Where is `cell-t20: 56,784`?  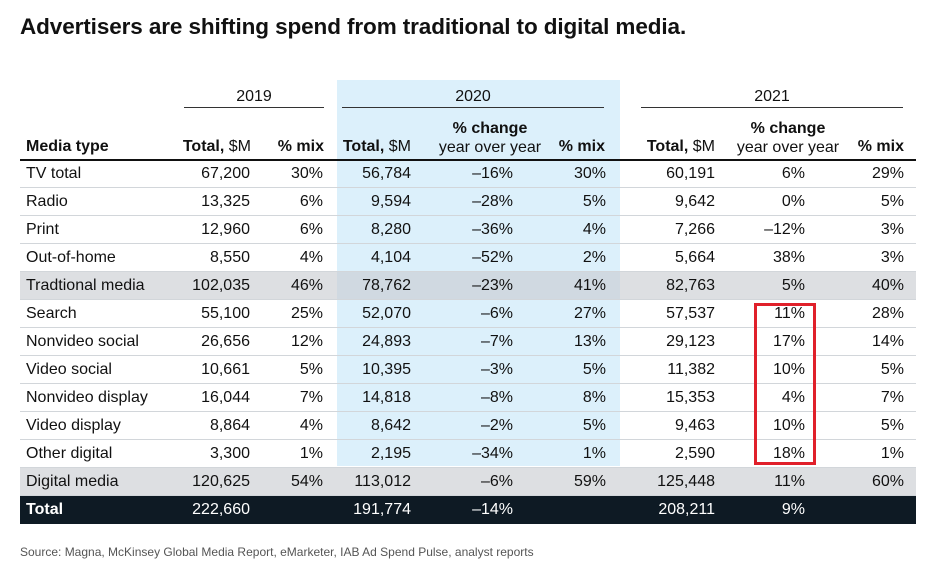
cell-t20: 56,784 is located at coordinates (386, 173).